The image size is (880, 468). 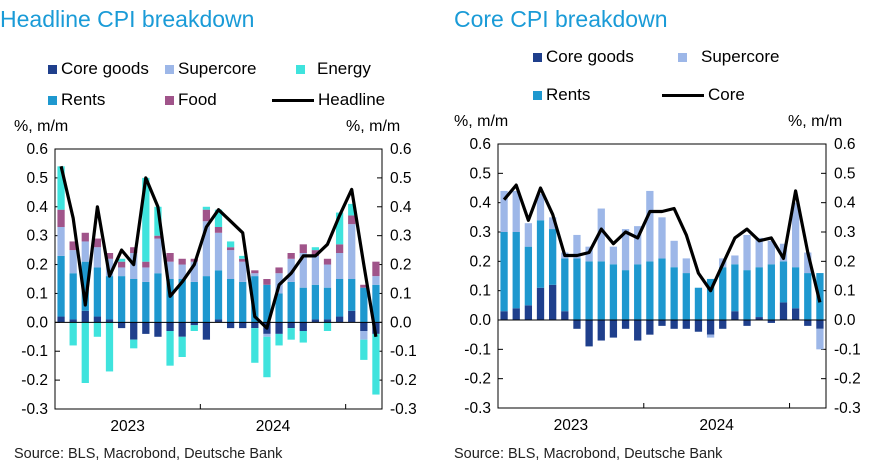 What do you see at coordinates (481, 121) in the screenshot?
I see `y-axis-unit-left: %, m/m` at bounding box center [481, 121].